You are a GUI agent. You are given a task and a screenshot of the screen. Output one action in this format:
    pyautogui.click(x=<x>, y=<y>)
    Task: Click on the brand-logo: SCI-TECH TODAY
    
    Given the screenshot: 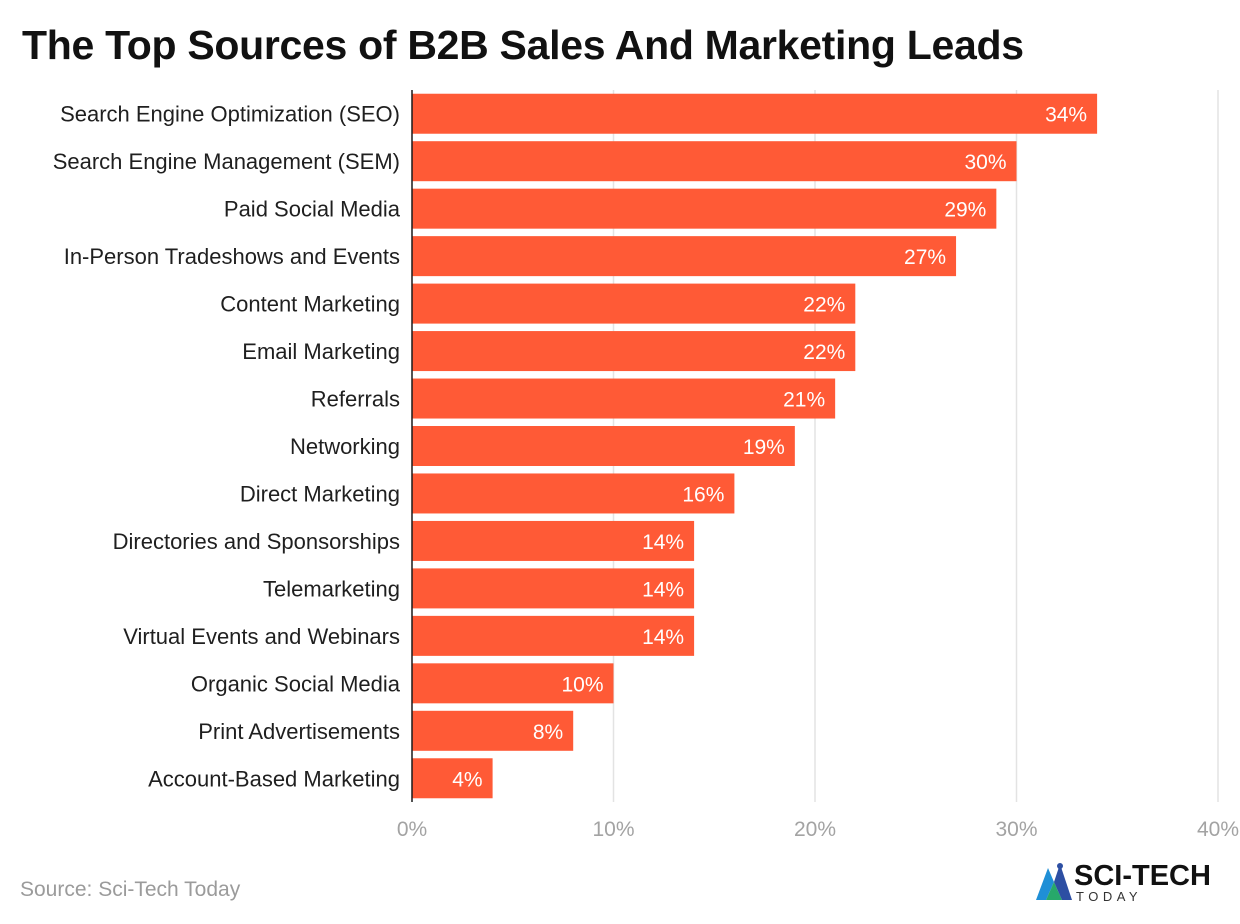 What is the action you would take?
    pyautogui.click(x=1124, y=882)
    